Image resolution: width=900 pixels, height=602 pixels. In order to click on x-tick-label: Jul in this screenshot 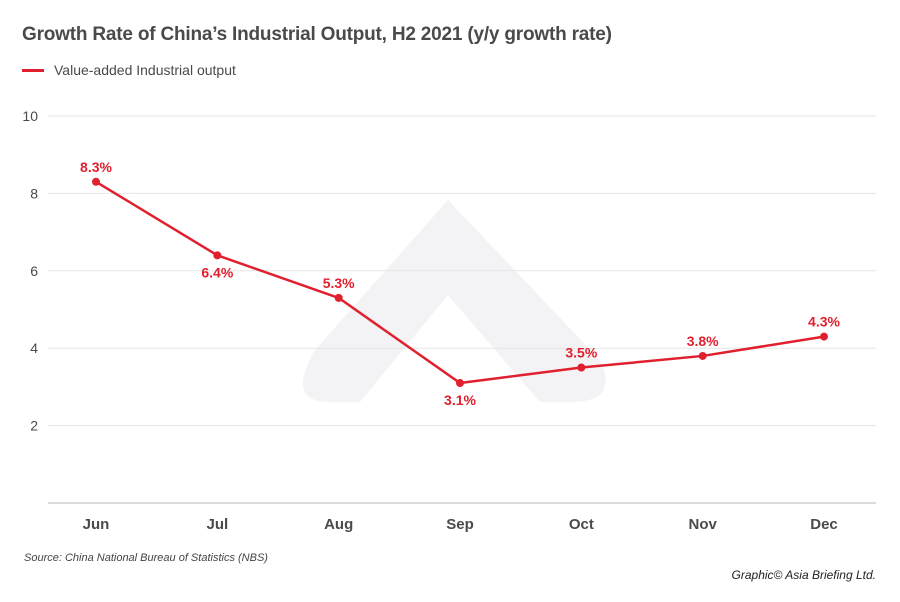, I will do `click(217, 524)`.